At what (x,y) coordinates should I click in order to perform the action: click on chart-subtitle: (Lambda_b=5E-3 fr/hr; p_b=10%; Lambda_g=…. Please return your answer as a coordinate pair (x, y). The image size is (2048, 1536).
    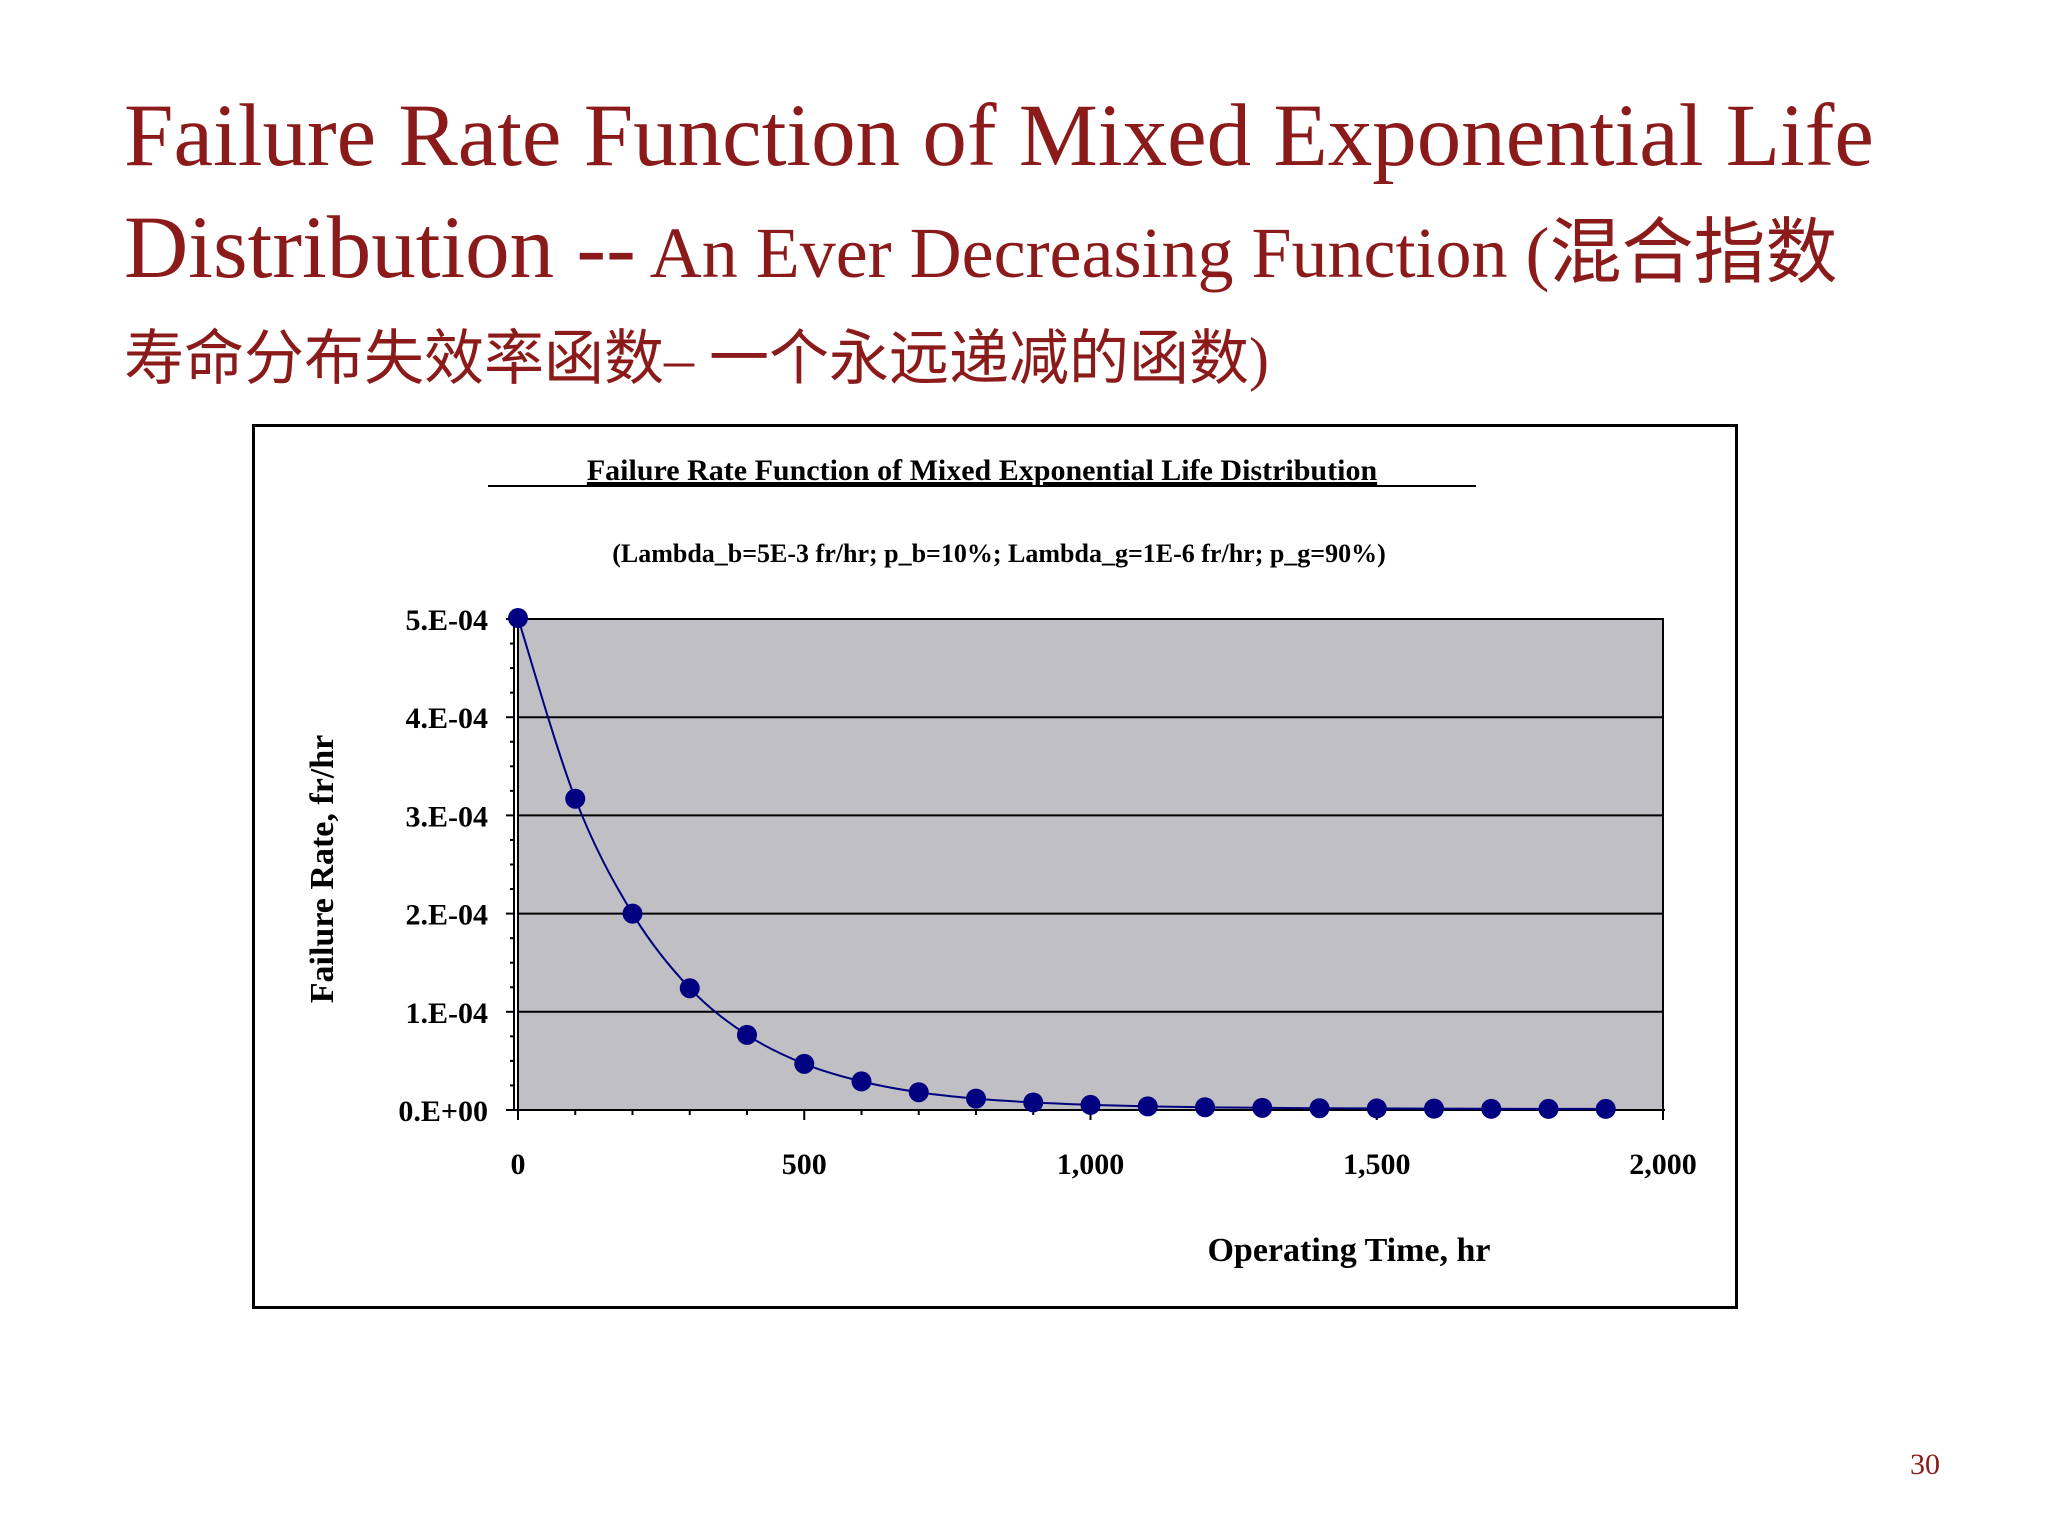
    Looking at the image, I should click on (999, 553).